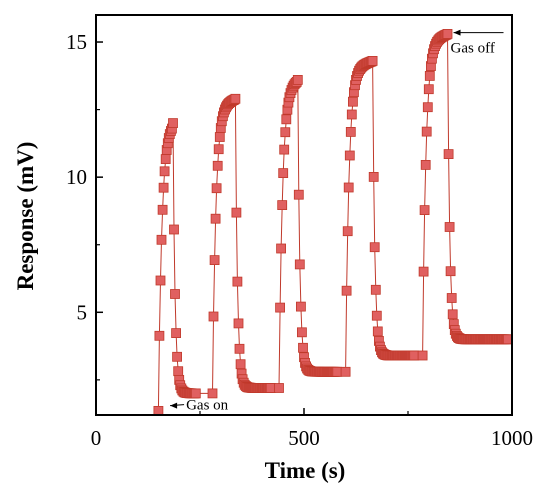 This screenshot has width=550, height=493. I want to click on gas-off-arrowhead, so click(457, 32).